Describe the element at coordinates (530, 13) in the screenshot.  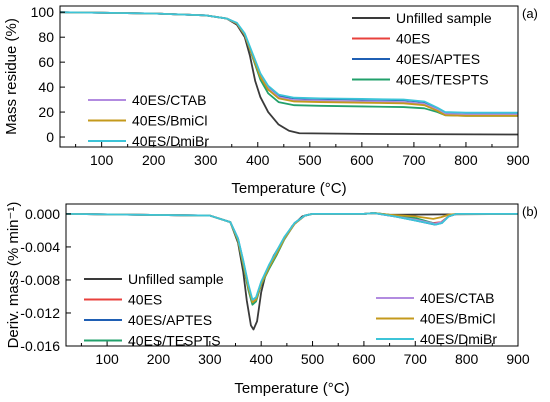
I see `panel-label: (a)` at that location.